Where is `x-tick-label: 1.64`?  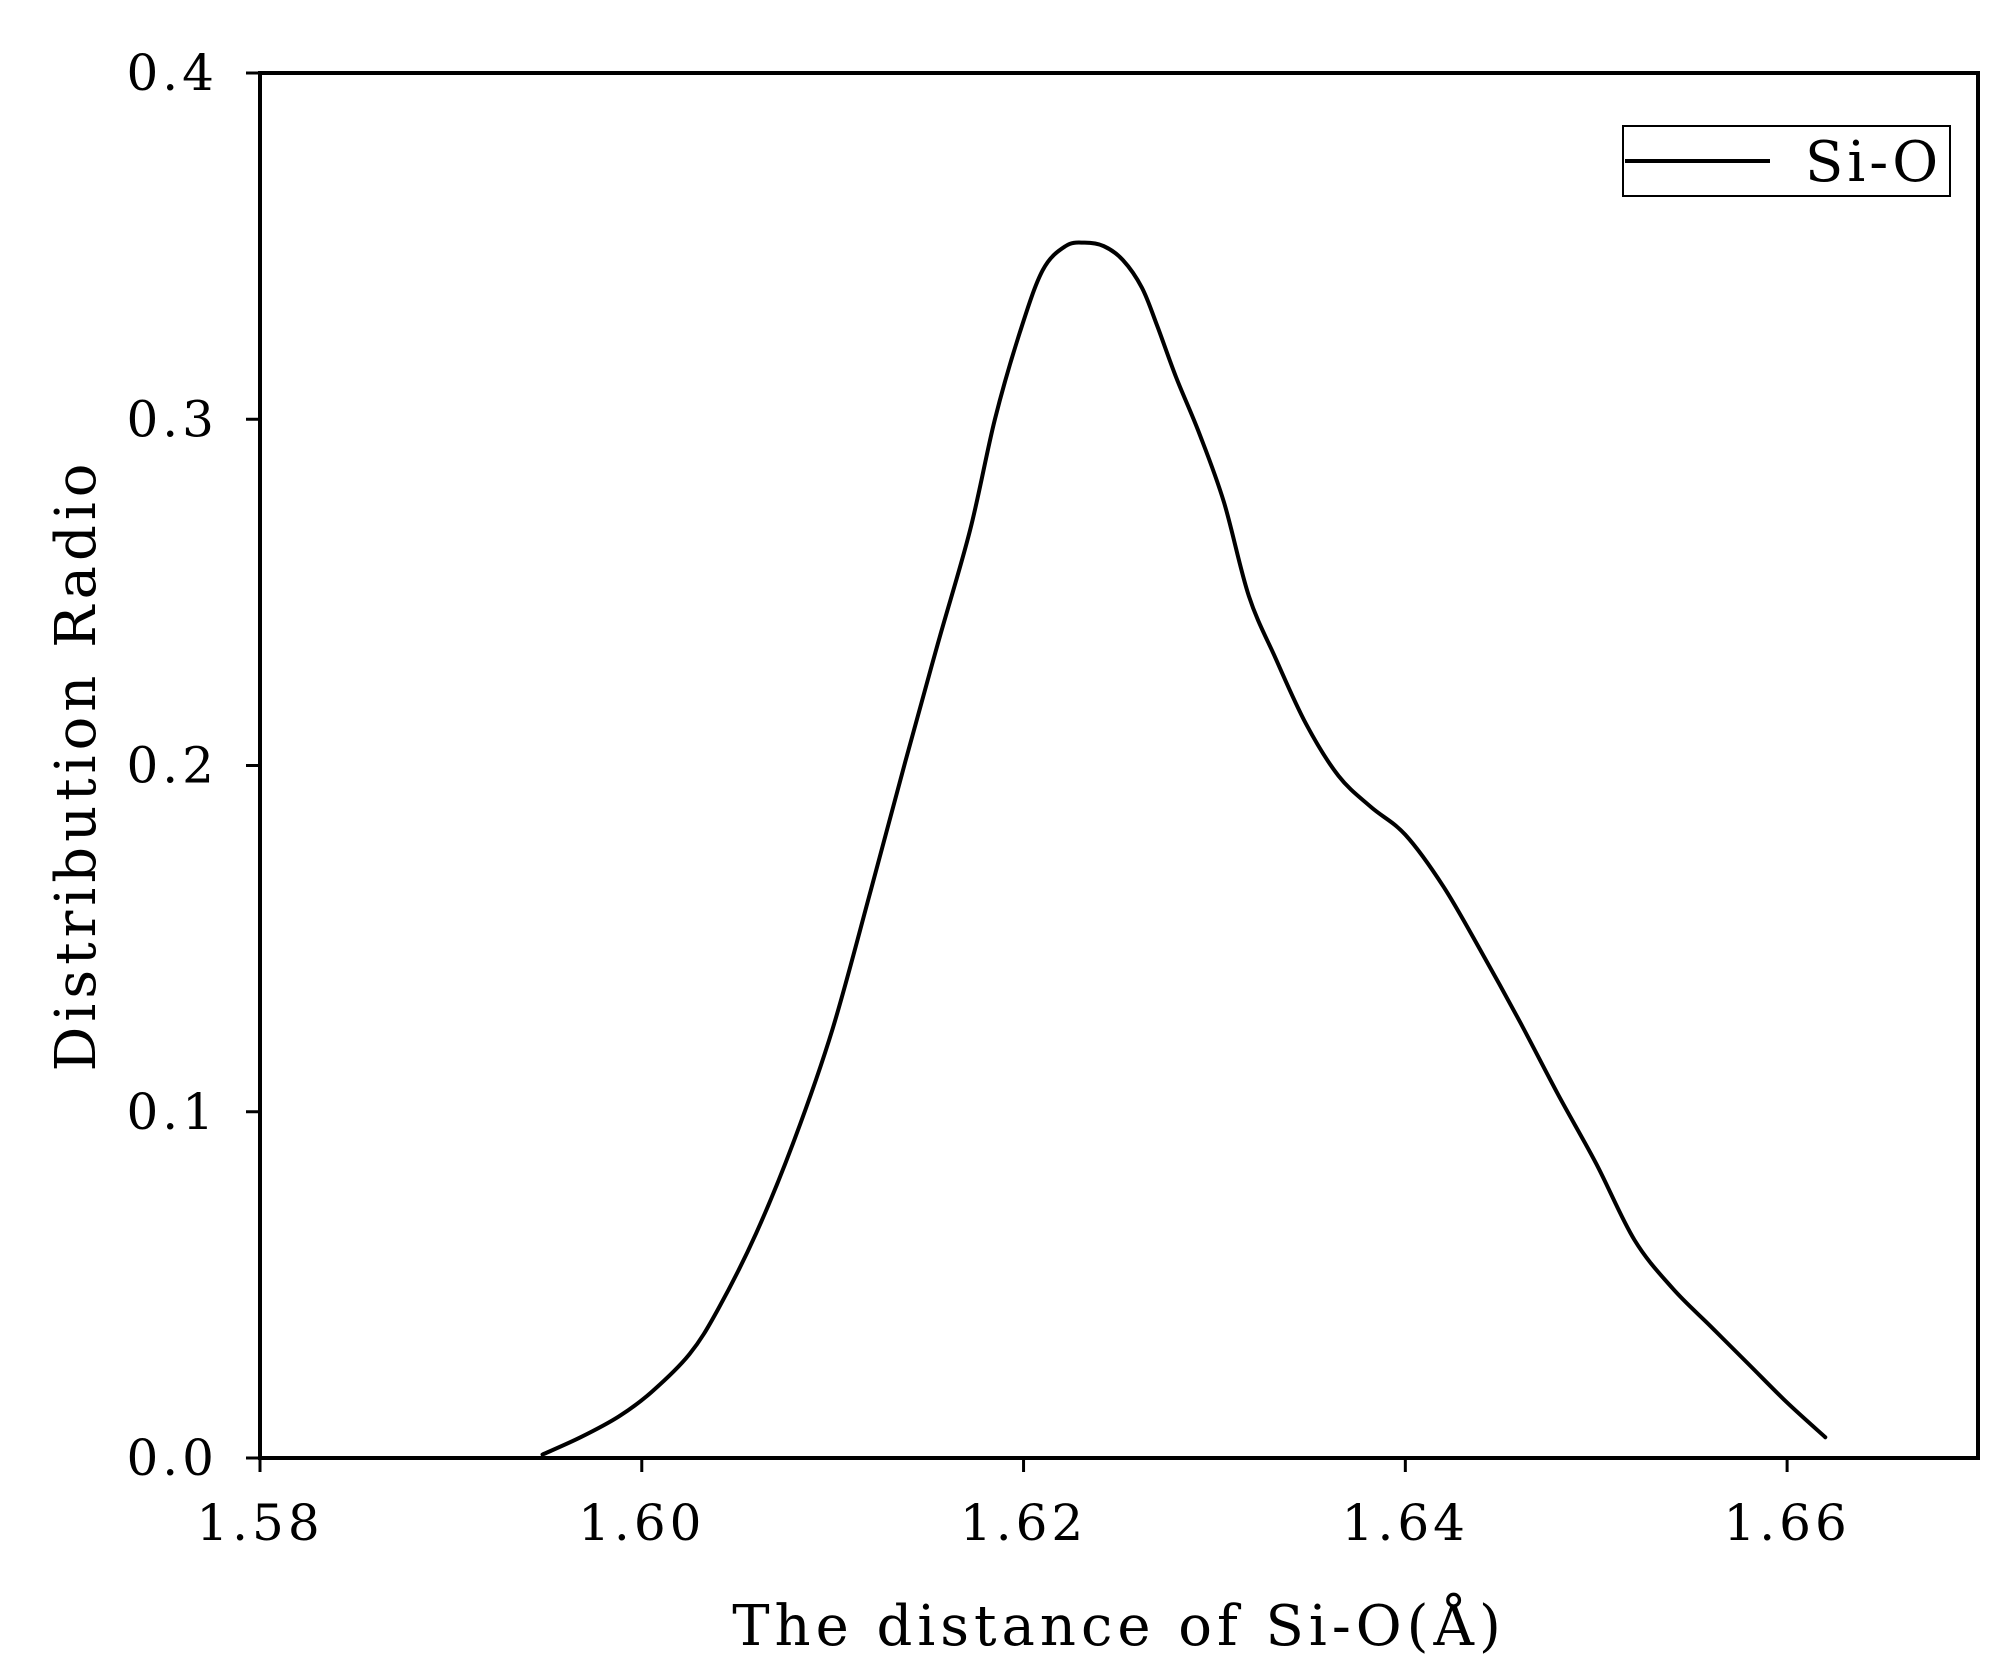 x-tick-label: 1.64 is located at coordinates (1405, 1523).